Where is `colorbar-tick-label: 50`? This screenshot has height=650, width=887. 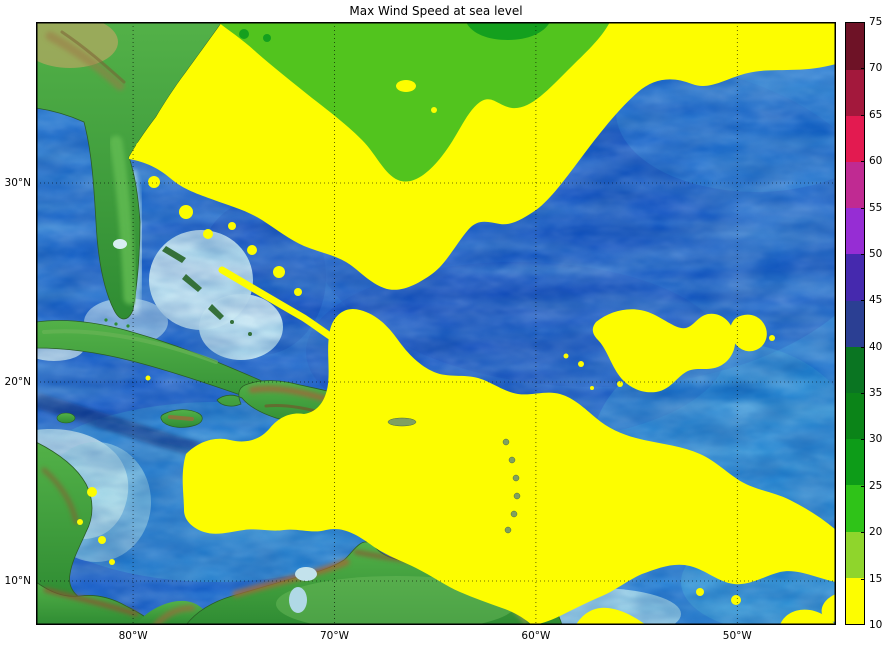
colorbar-tick-label: 50 is located at coordinates (876, 253).